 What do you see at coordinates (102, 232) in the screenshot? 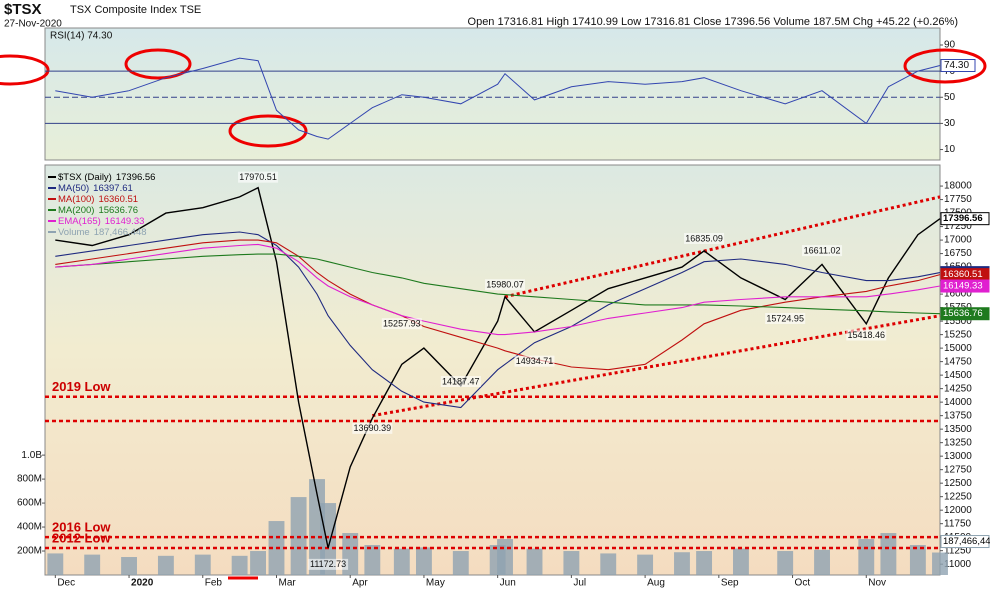
I see `legend-entry: Volume 187,466,448` at bounding box center [102, 232].